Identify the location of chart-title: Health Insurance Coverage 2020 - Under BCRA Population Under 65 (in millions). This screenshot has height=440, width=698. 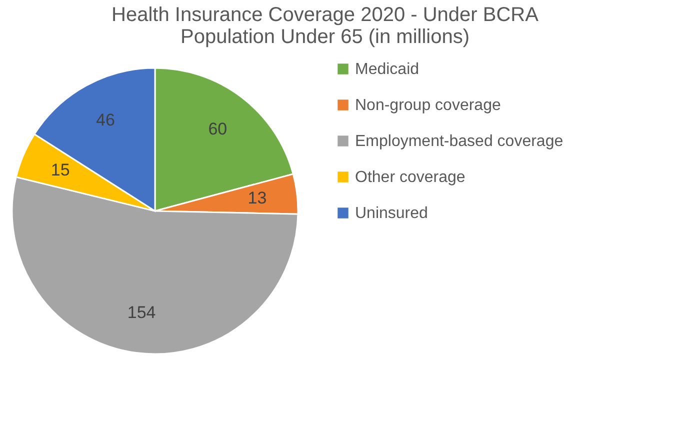
(326, 26).